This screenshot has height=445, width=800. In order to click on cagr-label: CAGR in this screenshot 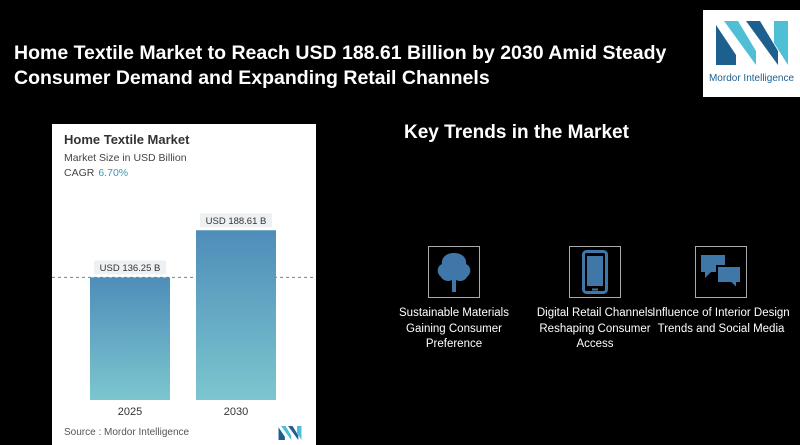, I will do `click(79, 173)`.